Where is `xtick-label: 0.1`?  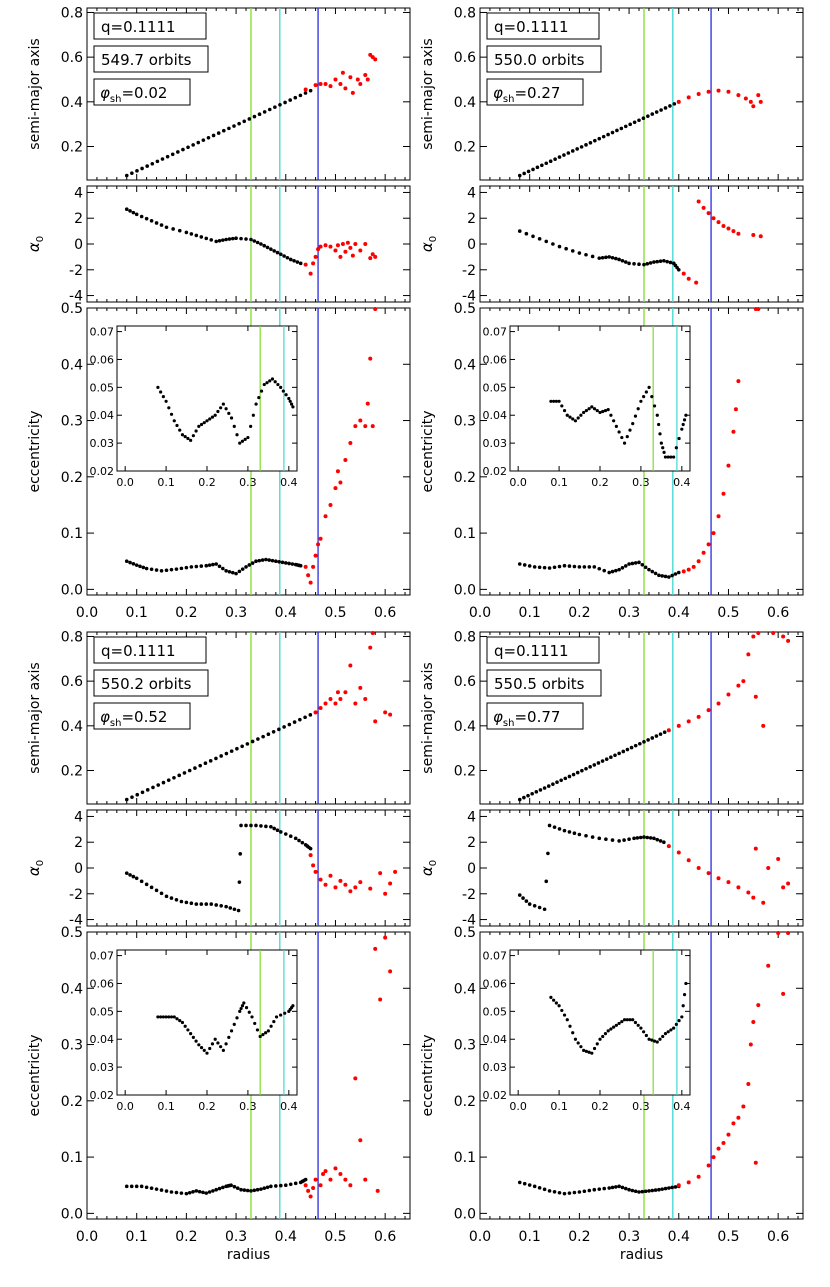
xtick-label: 0.1 is located at coordinates (530, 1237).